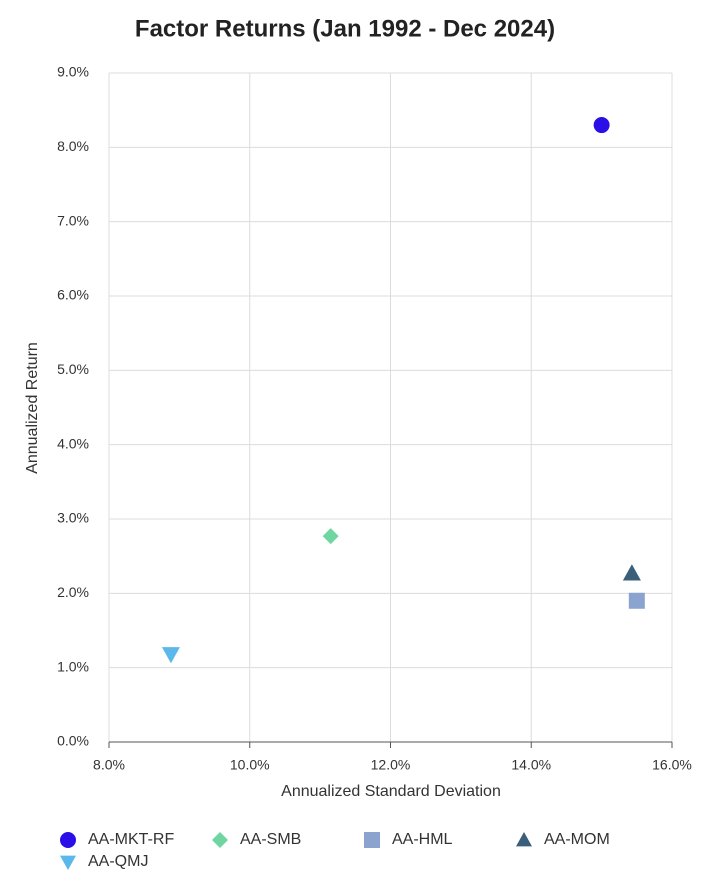 The image size is (701, 895). I want to click on legend-label: AA-HML, so click(422, 839).